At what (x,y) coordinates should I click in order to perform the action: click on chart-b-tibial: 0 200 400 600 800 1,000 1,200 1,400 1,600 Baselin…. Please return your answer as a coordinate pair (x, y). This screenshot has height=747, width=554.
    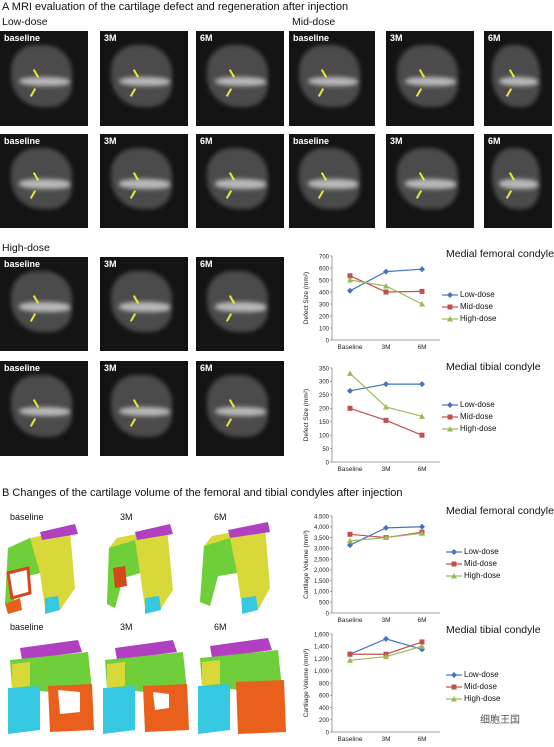
    Looking at the image, I should click on (371, 687).